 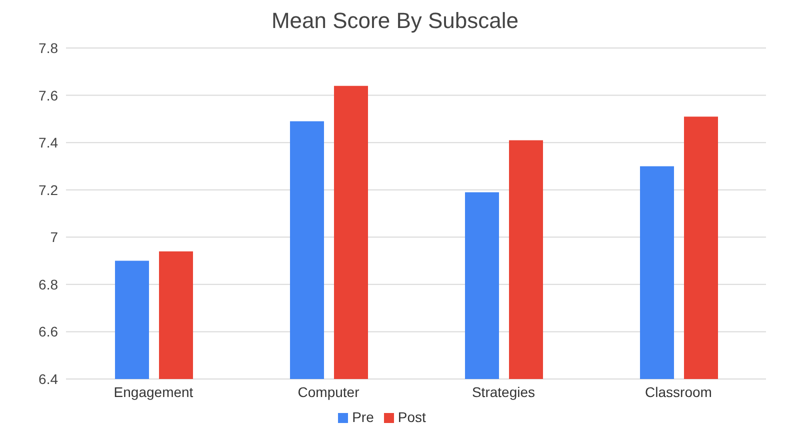 I want to click on y-tick-label: 6.8, so click(x=48, y=284).